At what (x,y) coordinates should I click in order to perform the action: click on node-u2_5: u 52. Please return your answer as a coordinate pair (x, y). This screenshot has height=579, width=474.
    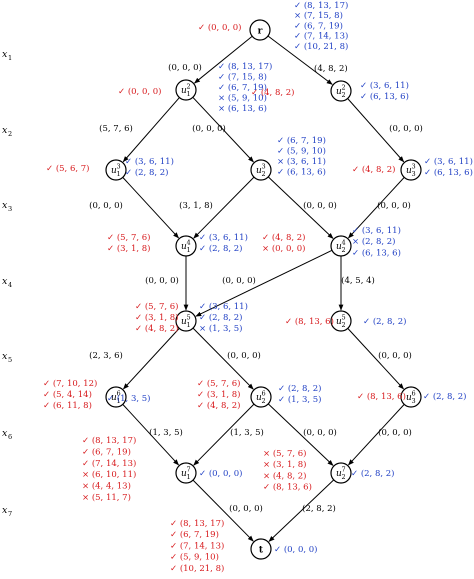
    Looking at the image, I should click on (341, 321).